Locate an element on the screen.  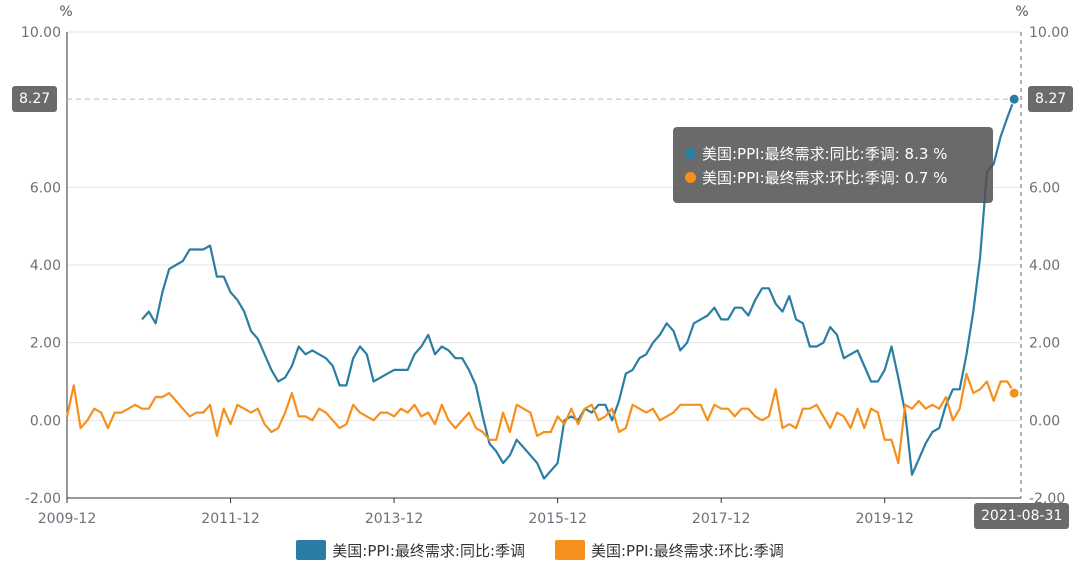
x-tick-label: 2013-12 is located at coordinates (394, 519).